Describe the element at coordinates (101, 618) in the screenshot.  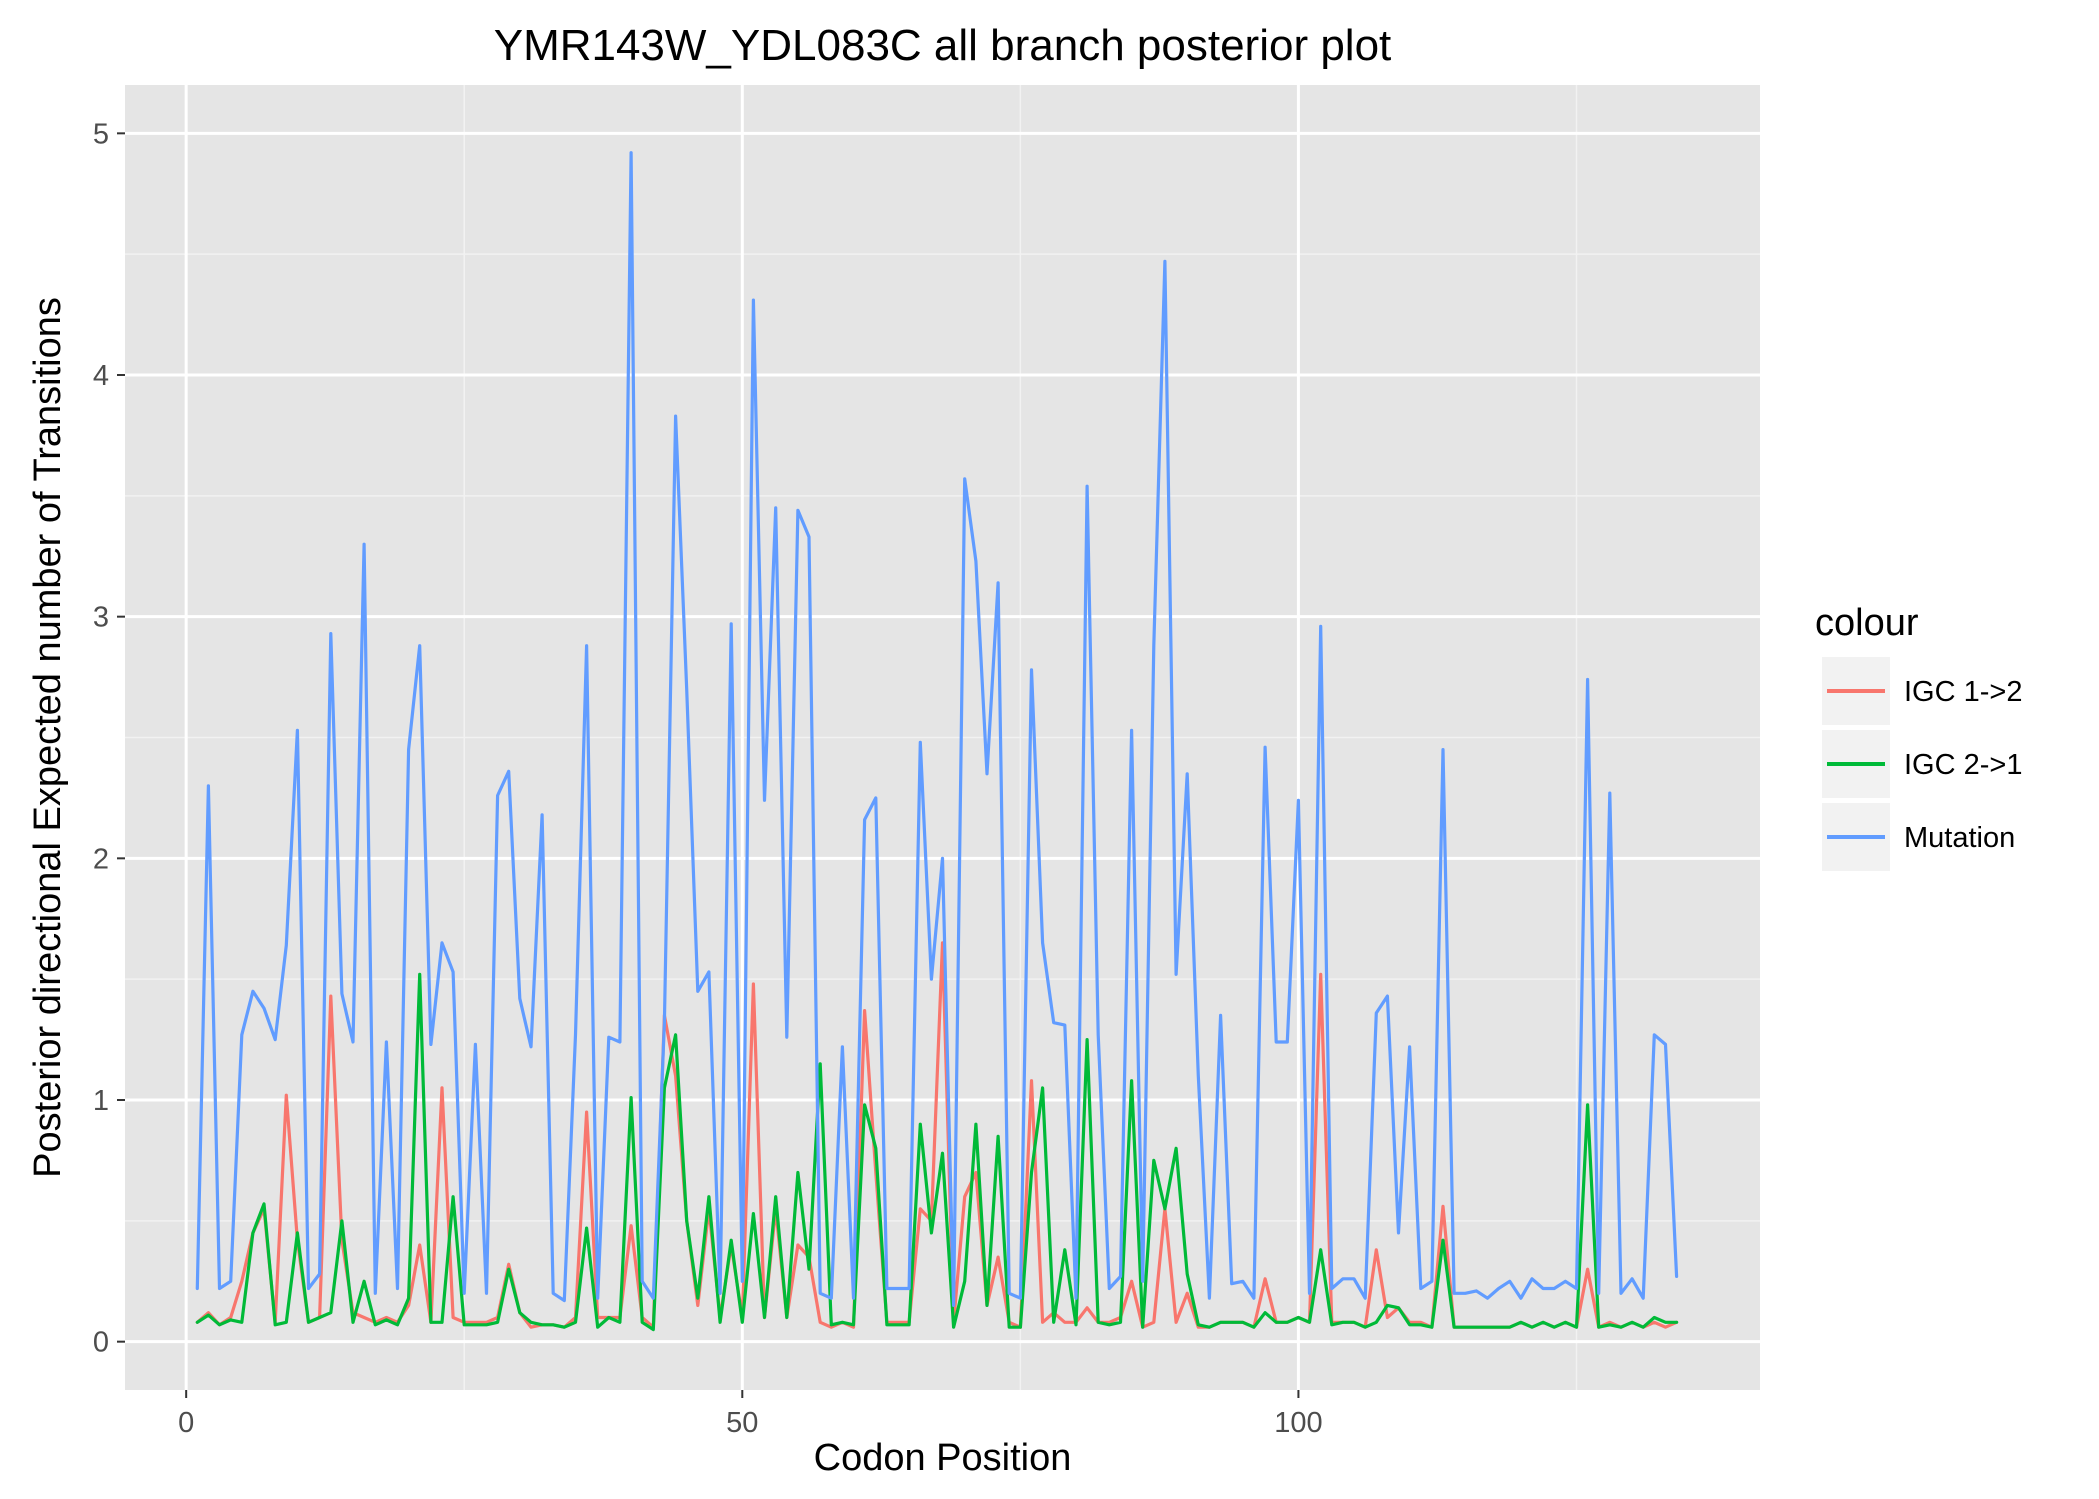
I see `y-tick-label: 3` at that location.